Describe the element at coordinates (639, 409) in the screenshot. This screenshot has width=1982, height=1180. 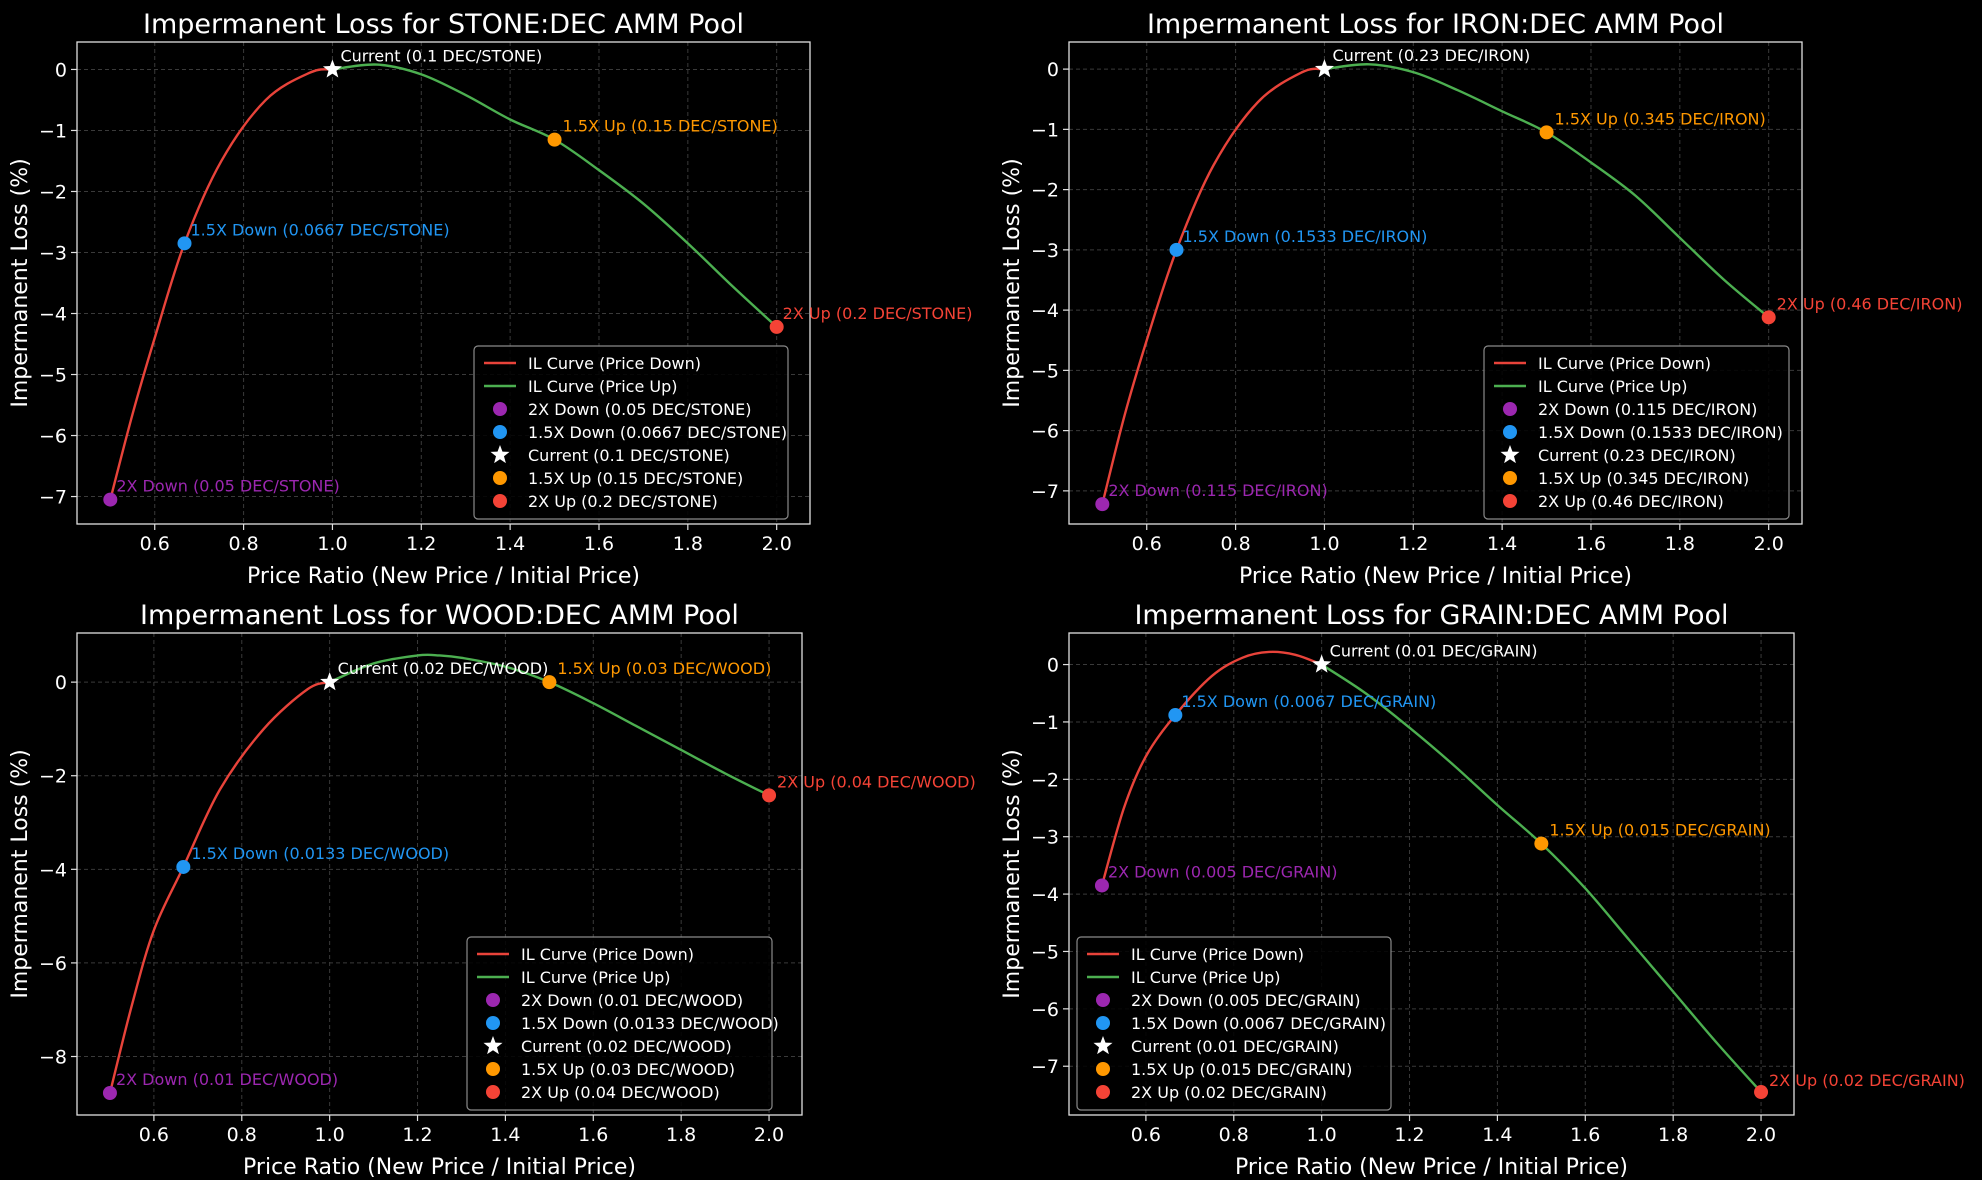
I see `legend-label: 2X Down (0.05 DEC/STONE)` at that location.